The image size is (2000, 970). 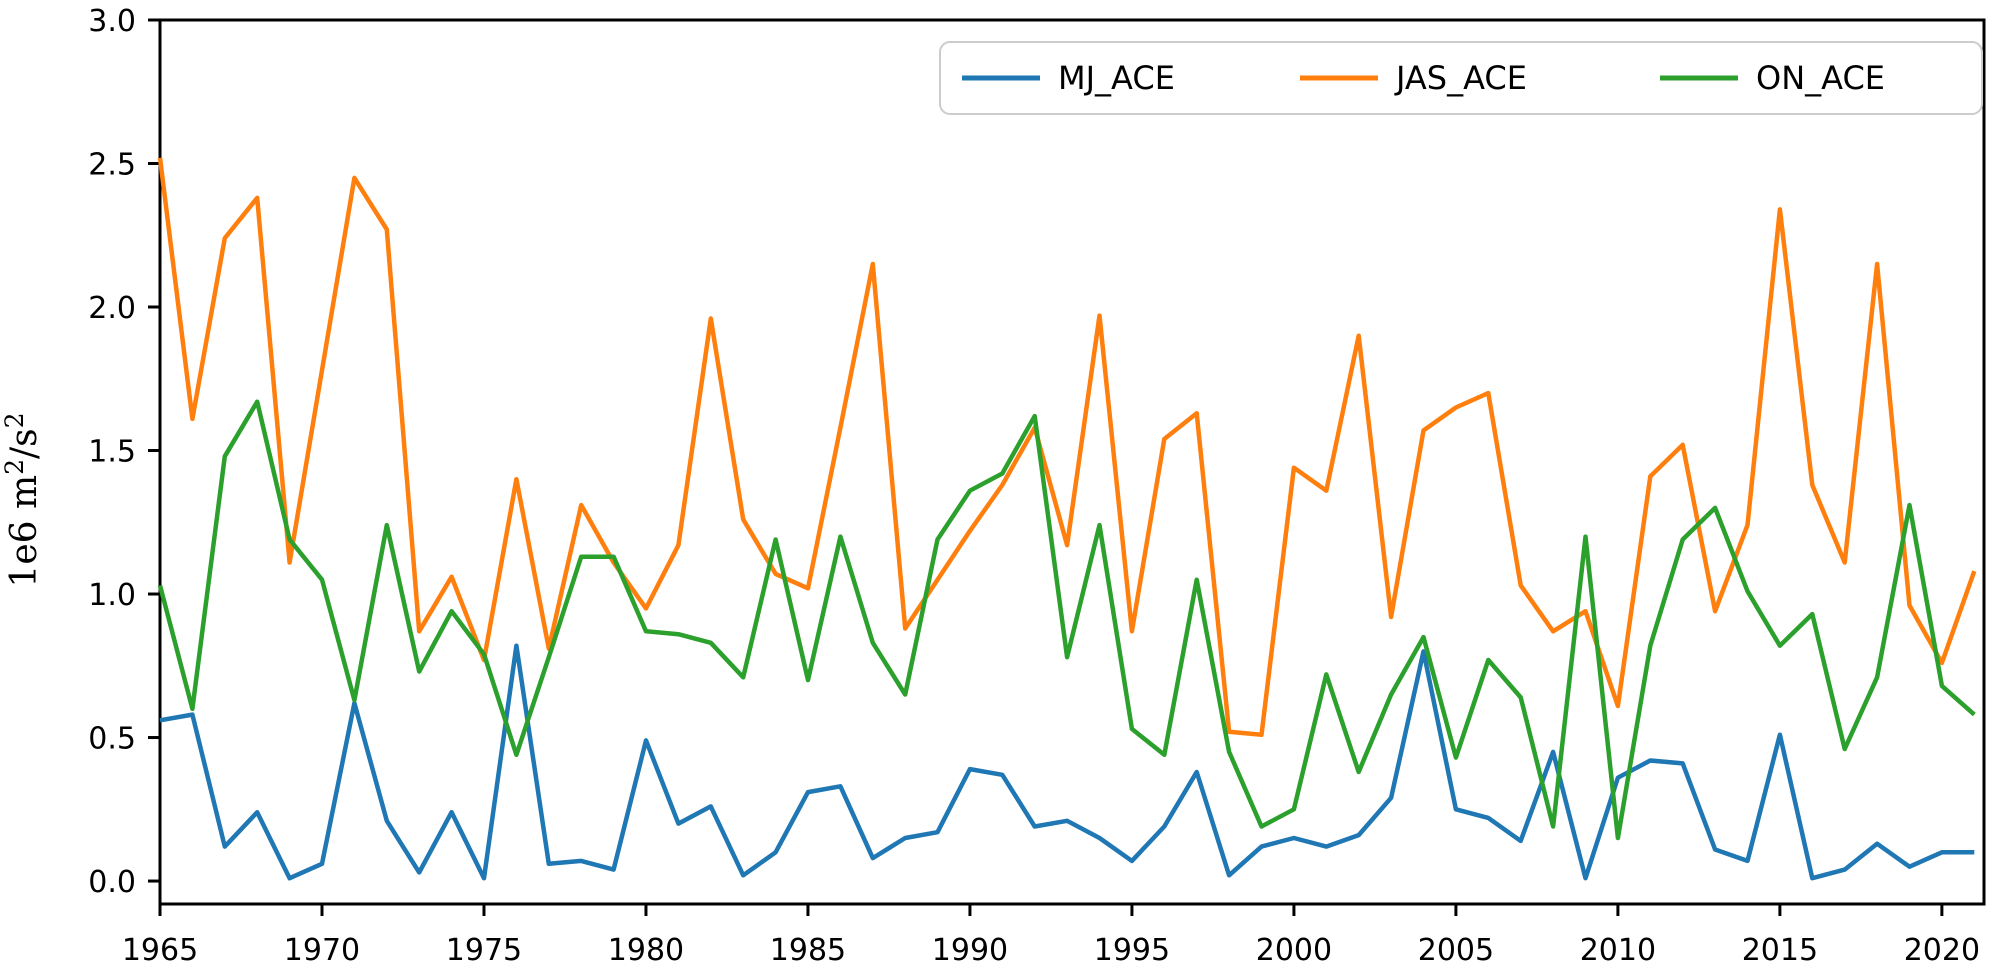 I want to click on y-axis-label-base: 1e6 m, so click(x=24, y=531).